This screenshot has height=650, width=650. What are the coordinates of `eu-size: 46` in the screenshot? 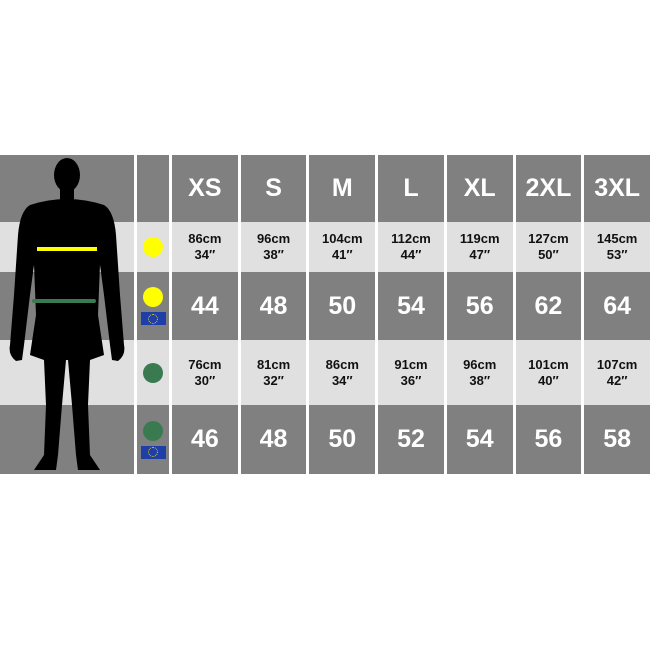 It's located at (204, 439).